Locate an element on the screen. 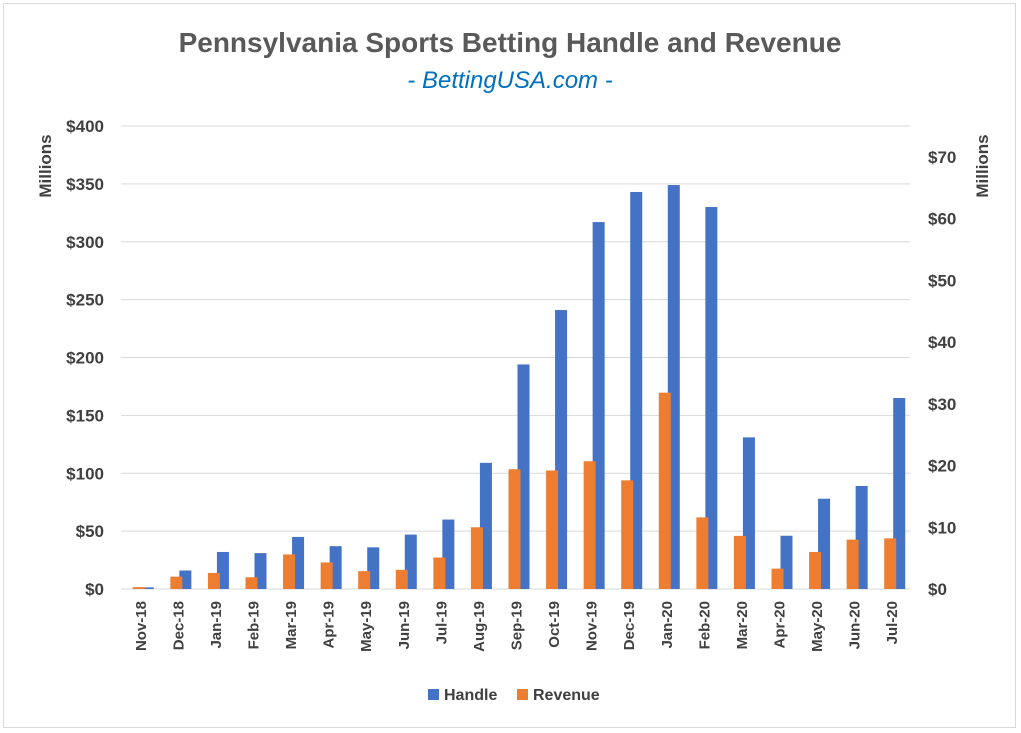  left-tick-label: $400 is located at coordinates (85, 126).